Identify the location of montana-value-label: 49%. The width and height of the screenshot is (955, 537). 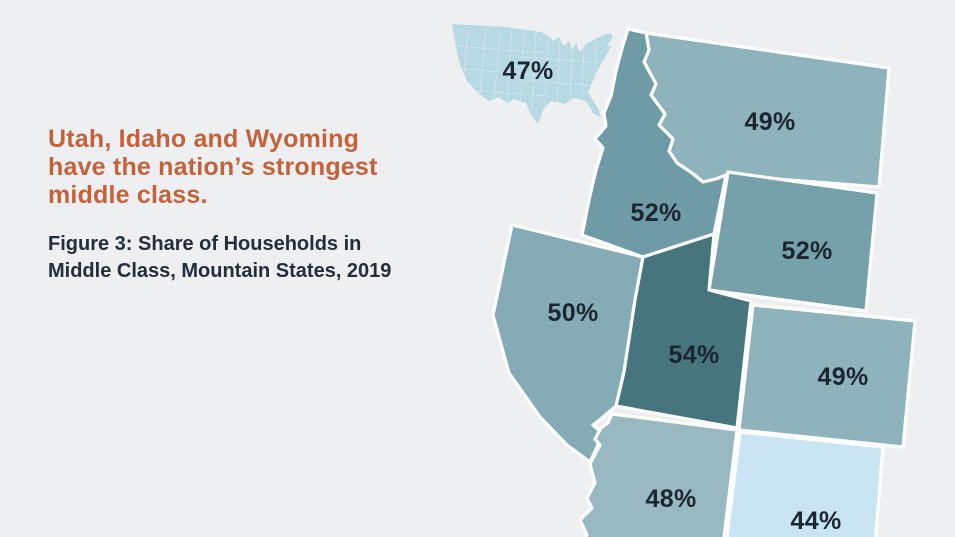
(770, 122).